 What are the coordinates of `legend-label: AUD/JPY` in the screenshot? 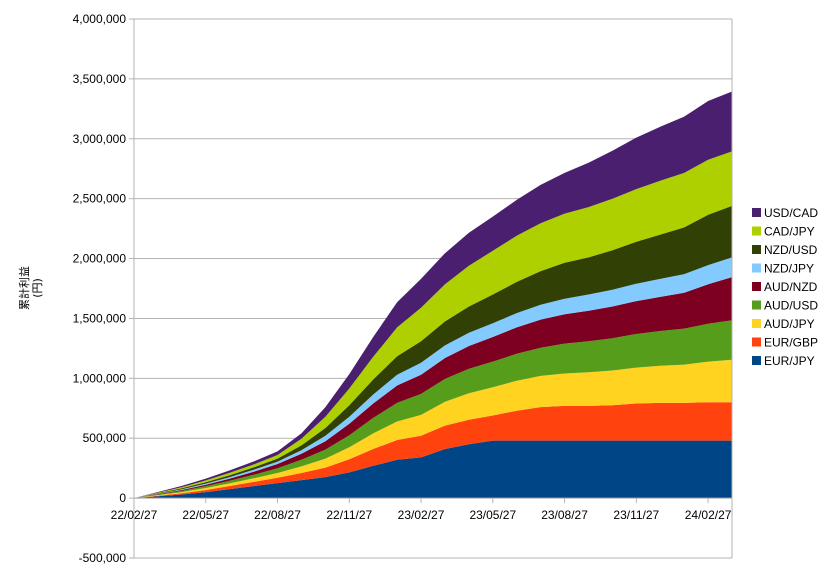 It's located at (789, 324).